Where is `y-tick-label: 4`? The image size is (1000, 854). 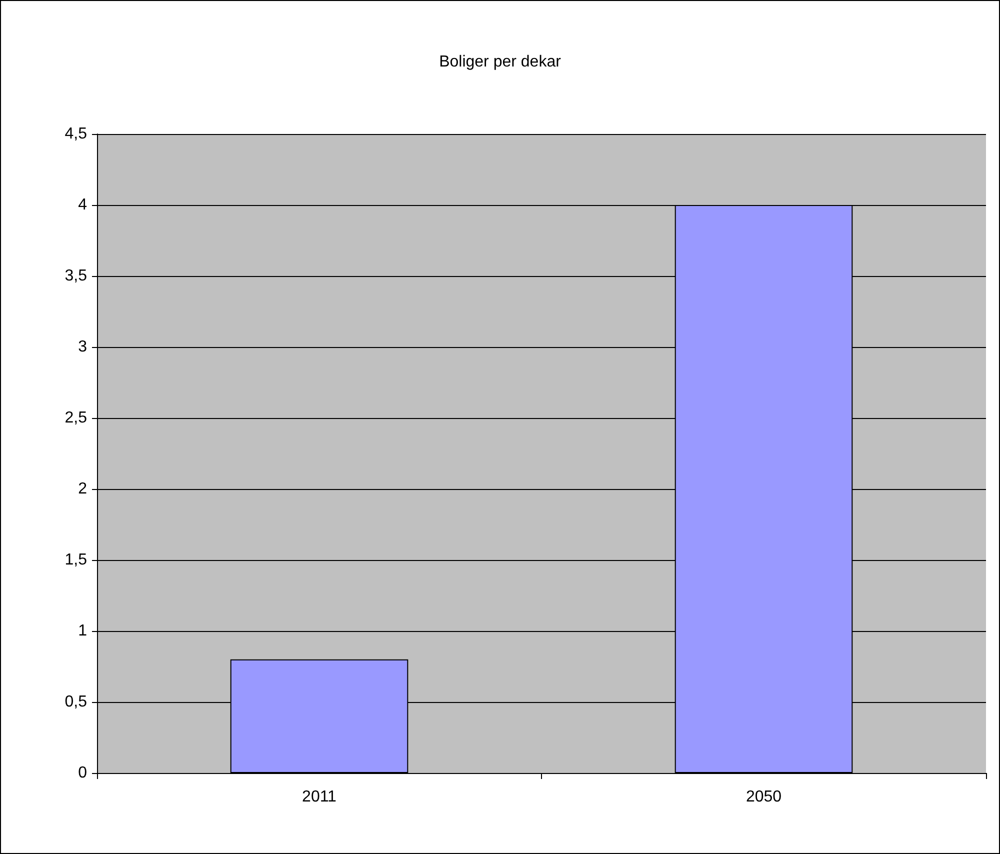 y-tick-label: 4 is located at coordinates (83, 205).